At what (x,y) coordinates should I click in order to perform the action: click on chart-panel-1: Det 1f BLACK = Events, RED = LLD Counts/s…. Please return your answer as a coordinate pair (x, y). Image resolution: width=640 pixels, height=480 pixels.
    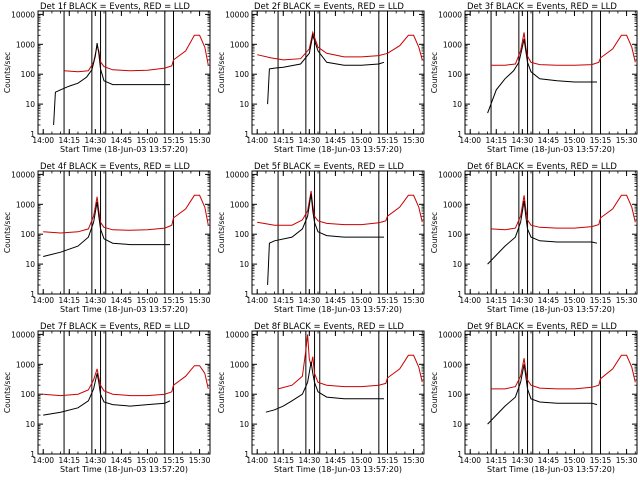
    Looking at the image, I should click on (107, 78).